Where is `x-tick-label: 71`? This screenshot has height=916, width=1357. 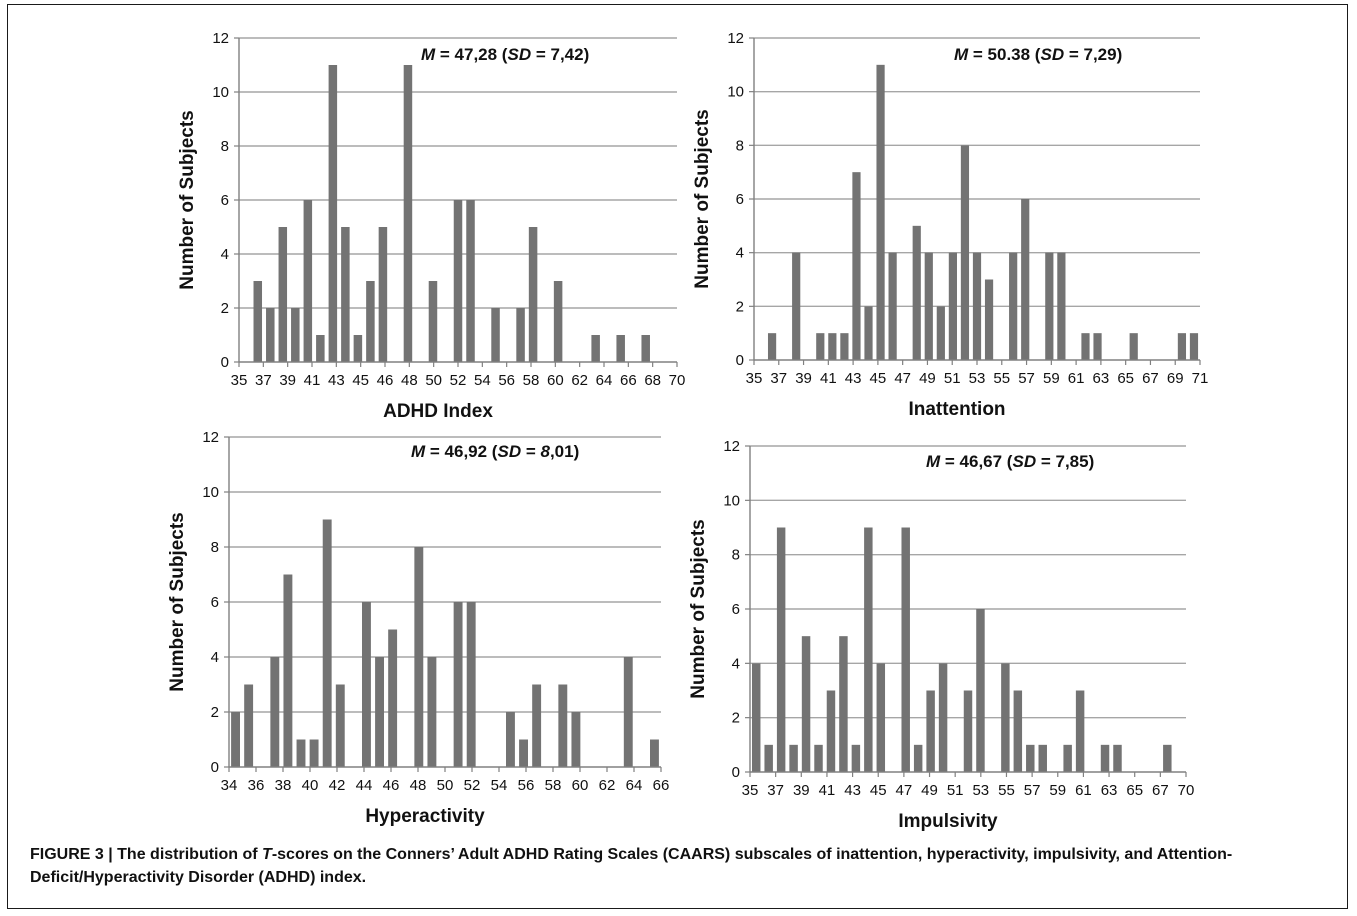 x-tick-label: 71 is located at coordinates (1200, 378).